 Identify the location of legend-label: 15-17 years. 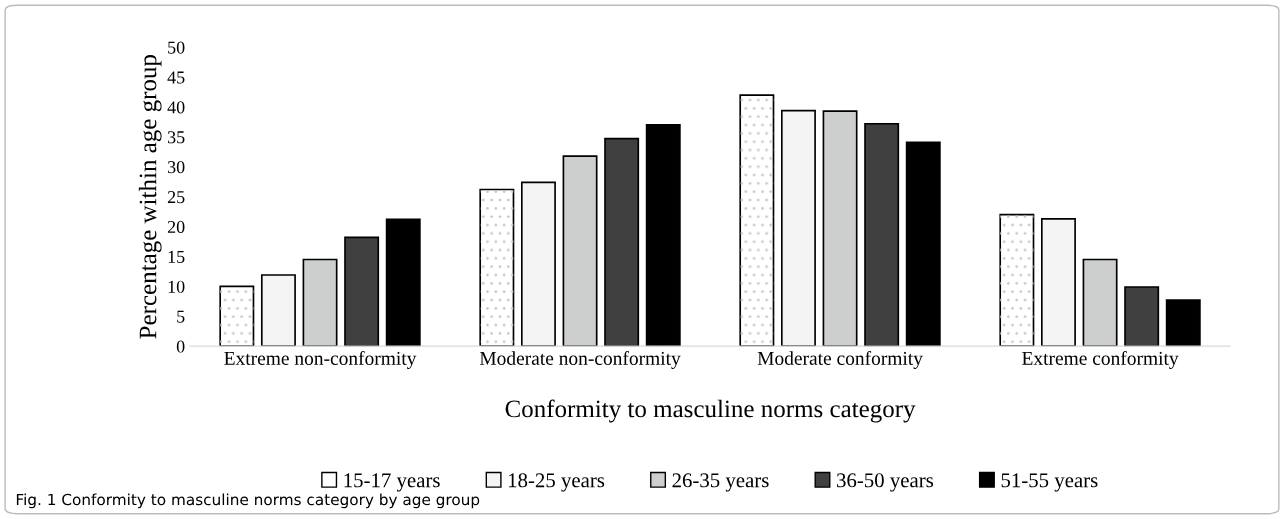
(392, 482).